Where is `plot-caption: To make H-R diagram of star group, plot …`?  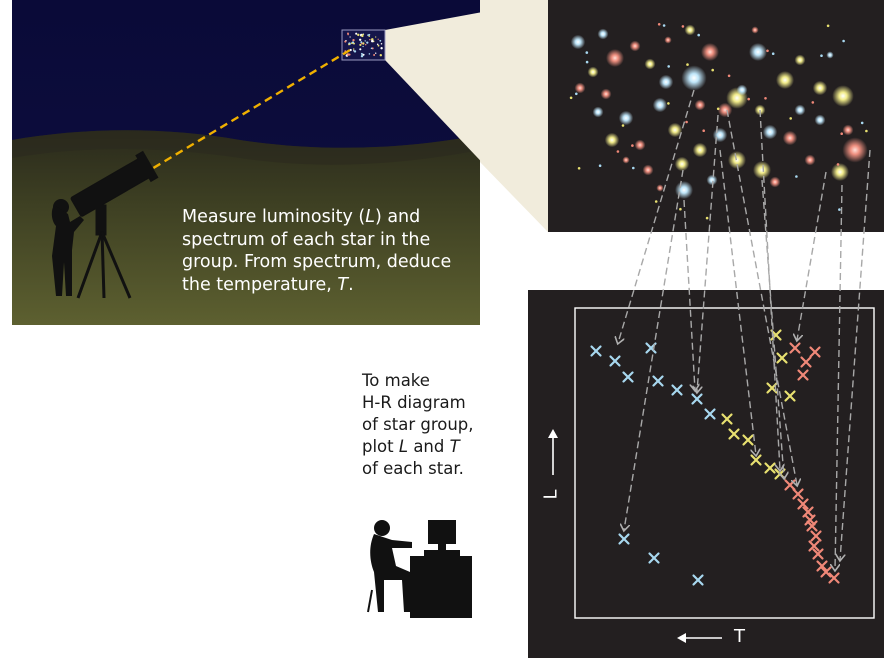 plot-caption: To make H-R diagram of star group, plot … is located at coordinates (418, 425).